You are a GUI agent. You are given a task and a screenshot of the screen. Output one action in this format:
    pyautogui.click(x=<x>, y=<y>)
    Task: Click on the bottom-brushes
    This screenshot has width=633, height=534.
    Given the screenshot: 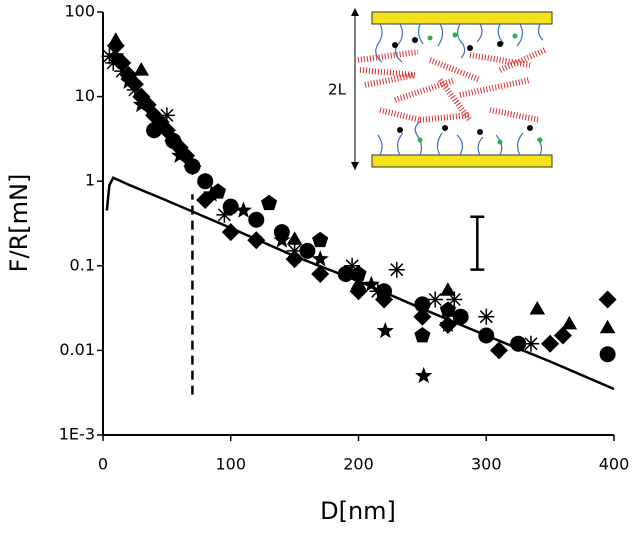 What is the action you would take?
    pyautogui.click(x=460, y=138)
    